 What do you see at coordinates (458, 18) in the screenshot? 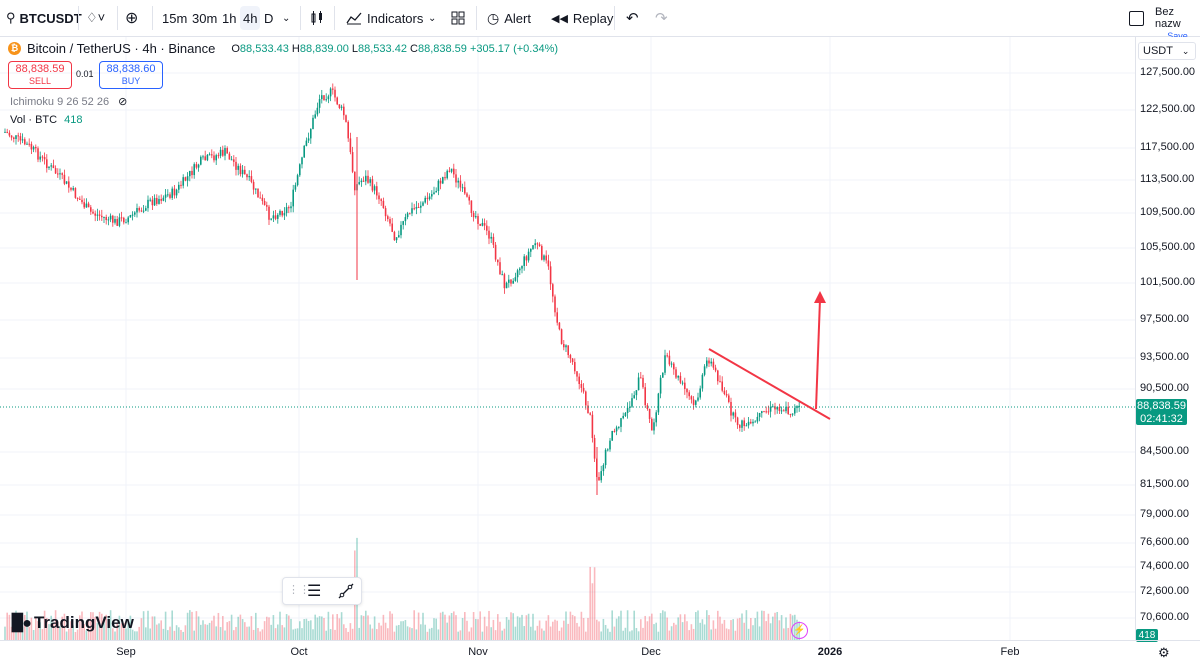
I see `layouts-button` at bounding box center [458, 18].